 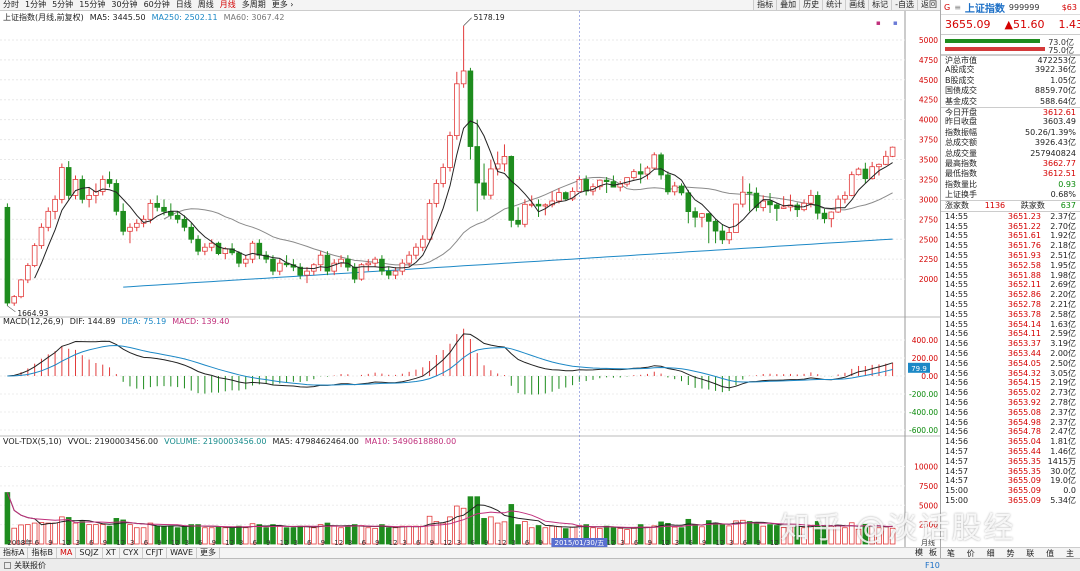 I want to click on price-tick-label: 5000, so click(x=928, y=40).